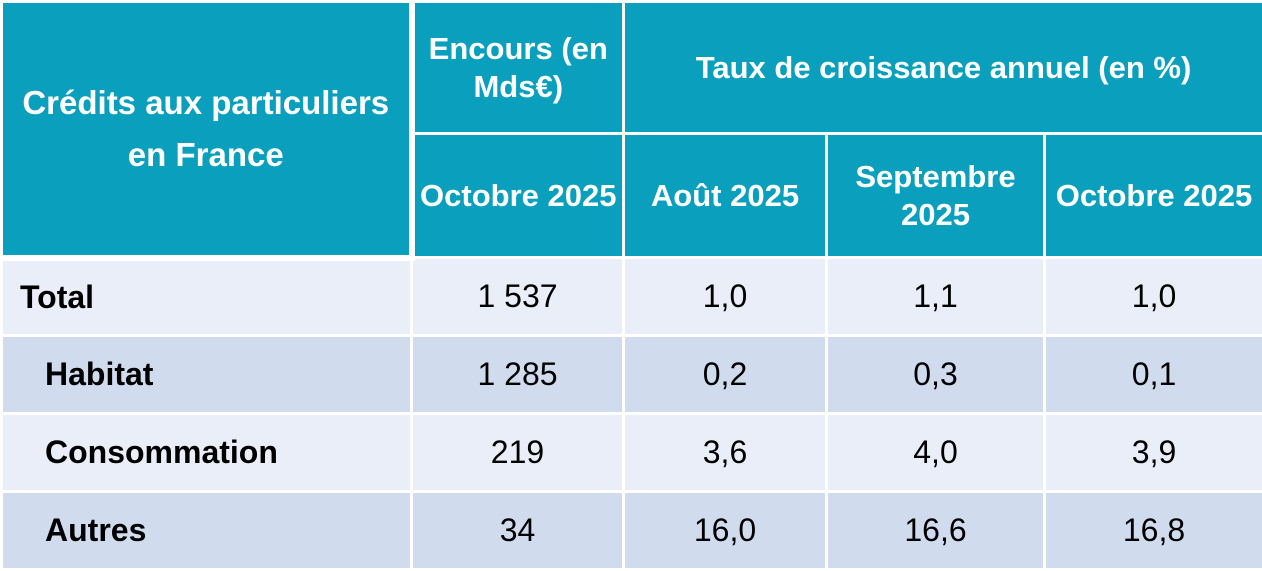 The image size is (1262, 571). I want to click on cell-value: 3,6, so click(725, 453).